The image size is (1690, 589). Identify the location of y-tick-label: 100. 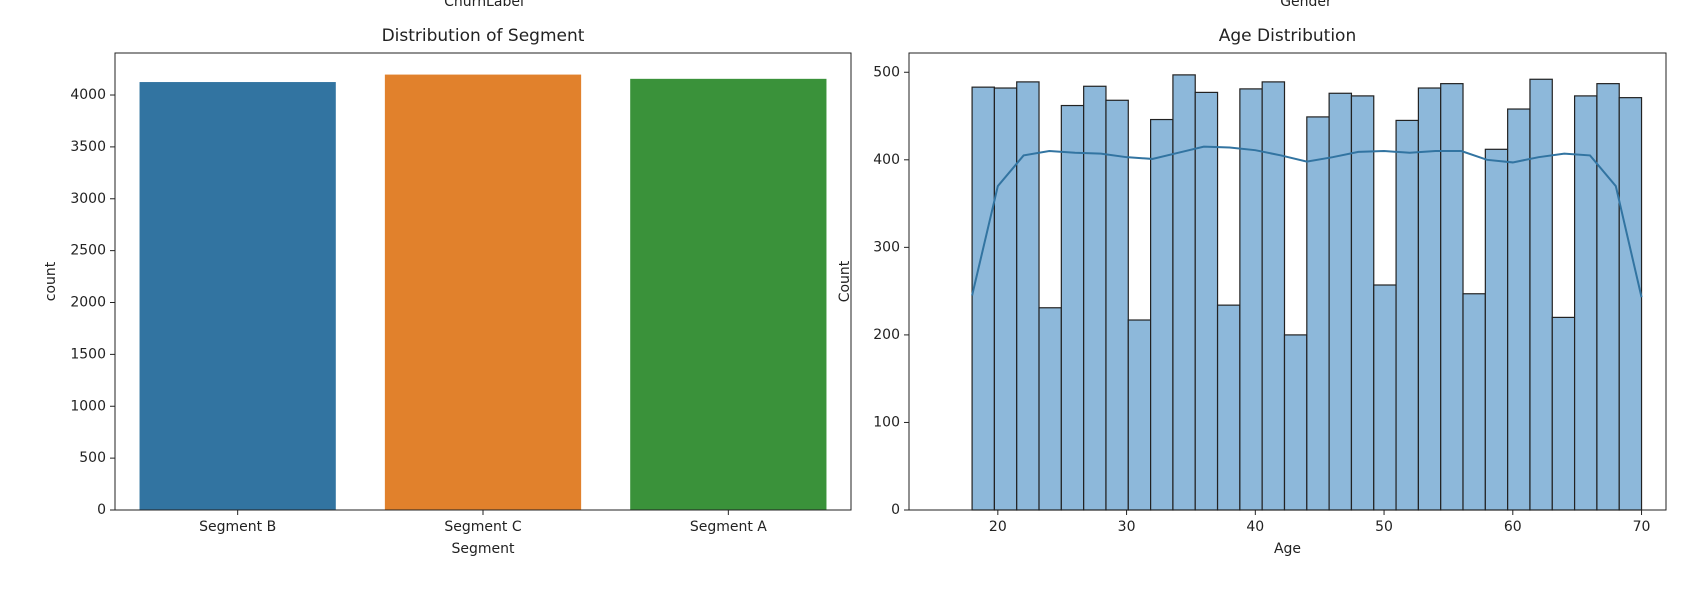
(886, 422).